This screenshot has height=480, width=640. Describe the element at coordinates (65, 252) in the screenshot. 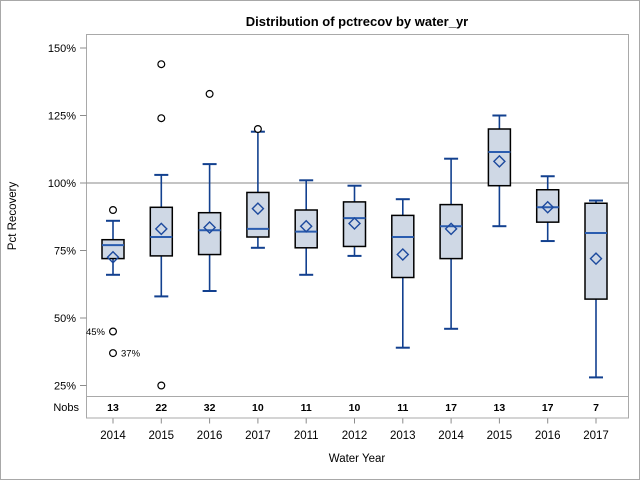

I see `y-tick-label: 75%` at that location.